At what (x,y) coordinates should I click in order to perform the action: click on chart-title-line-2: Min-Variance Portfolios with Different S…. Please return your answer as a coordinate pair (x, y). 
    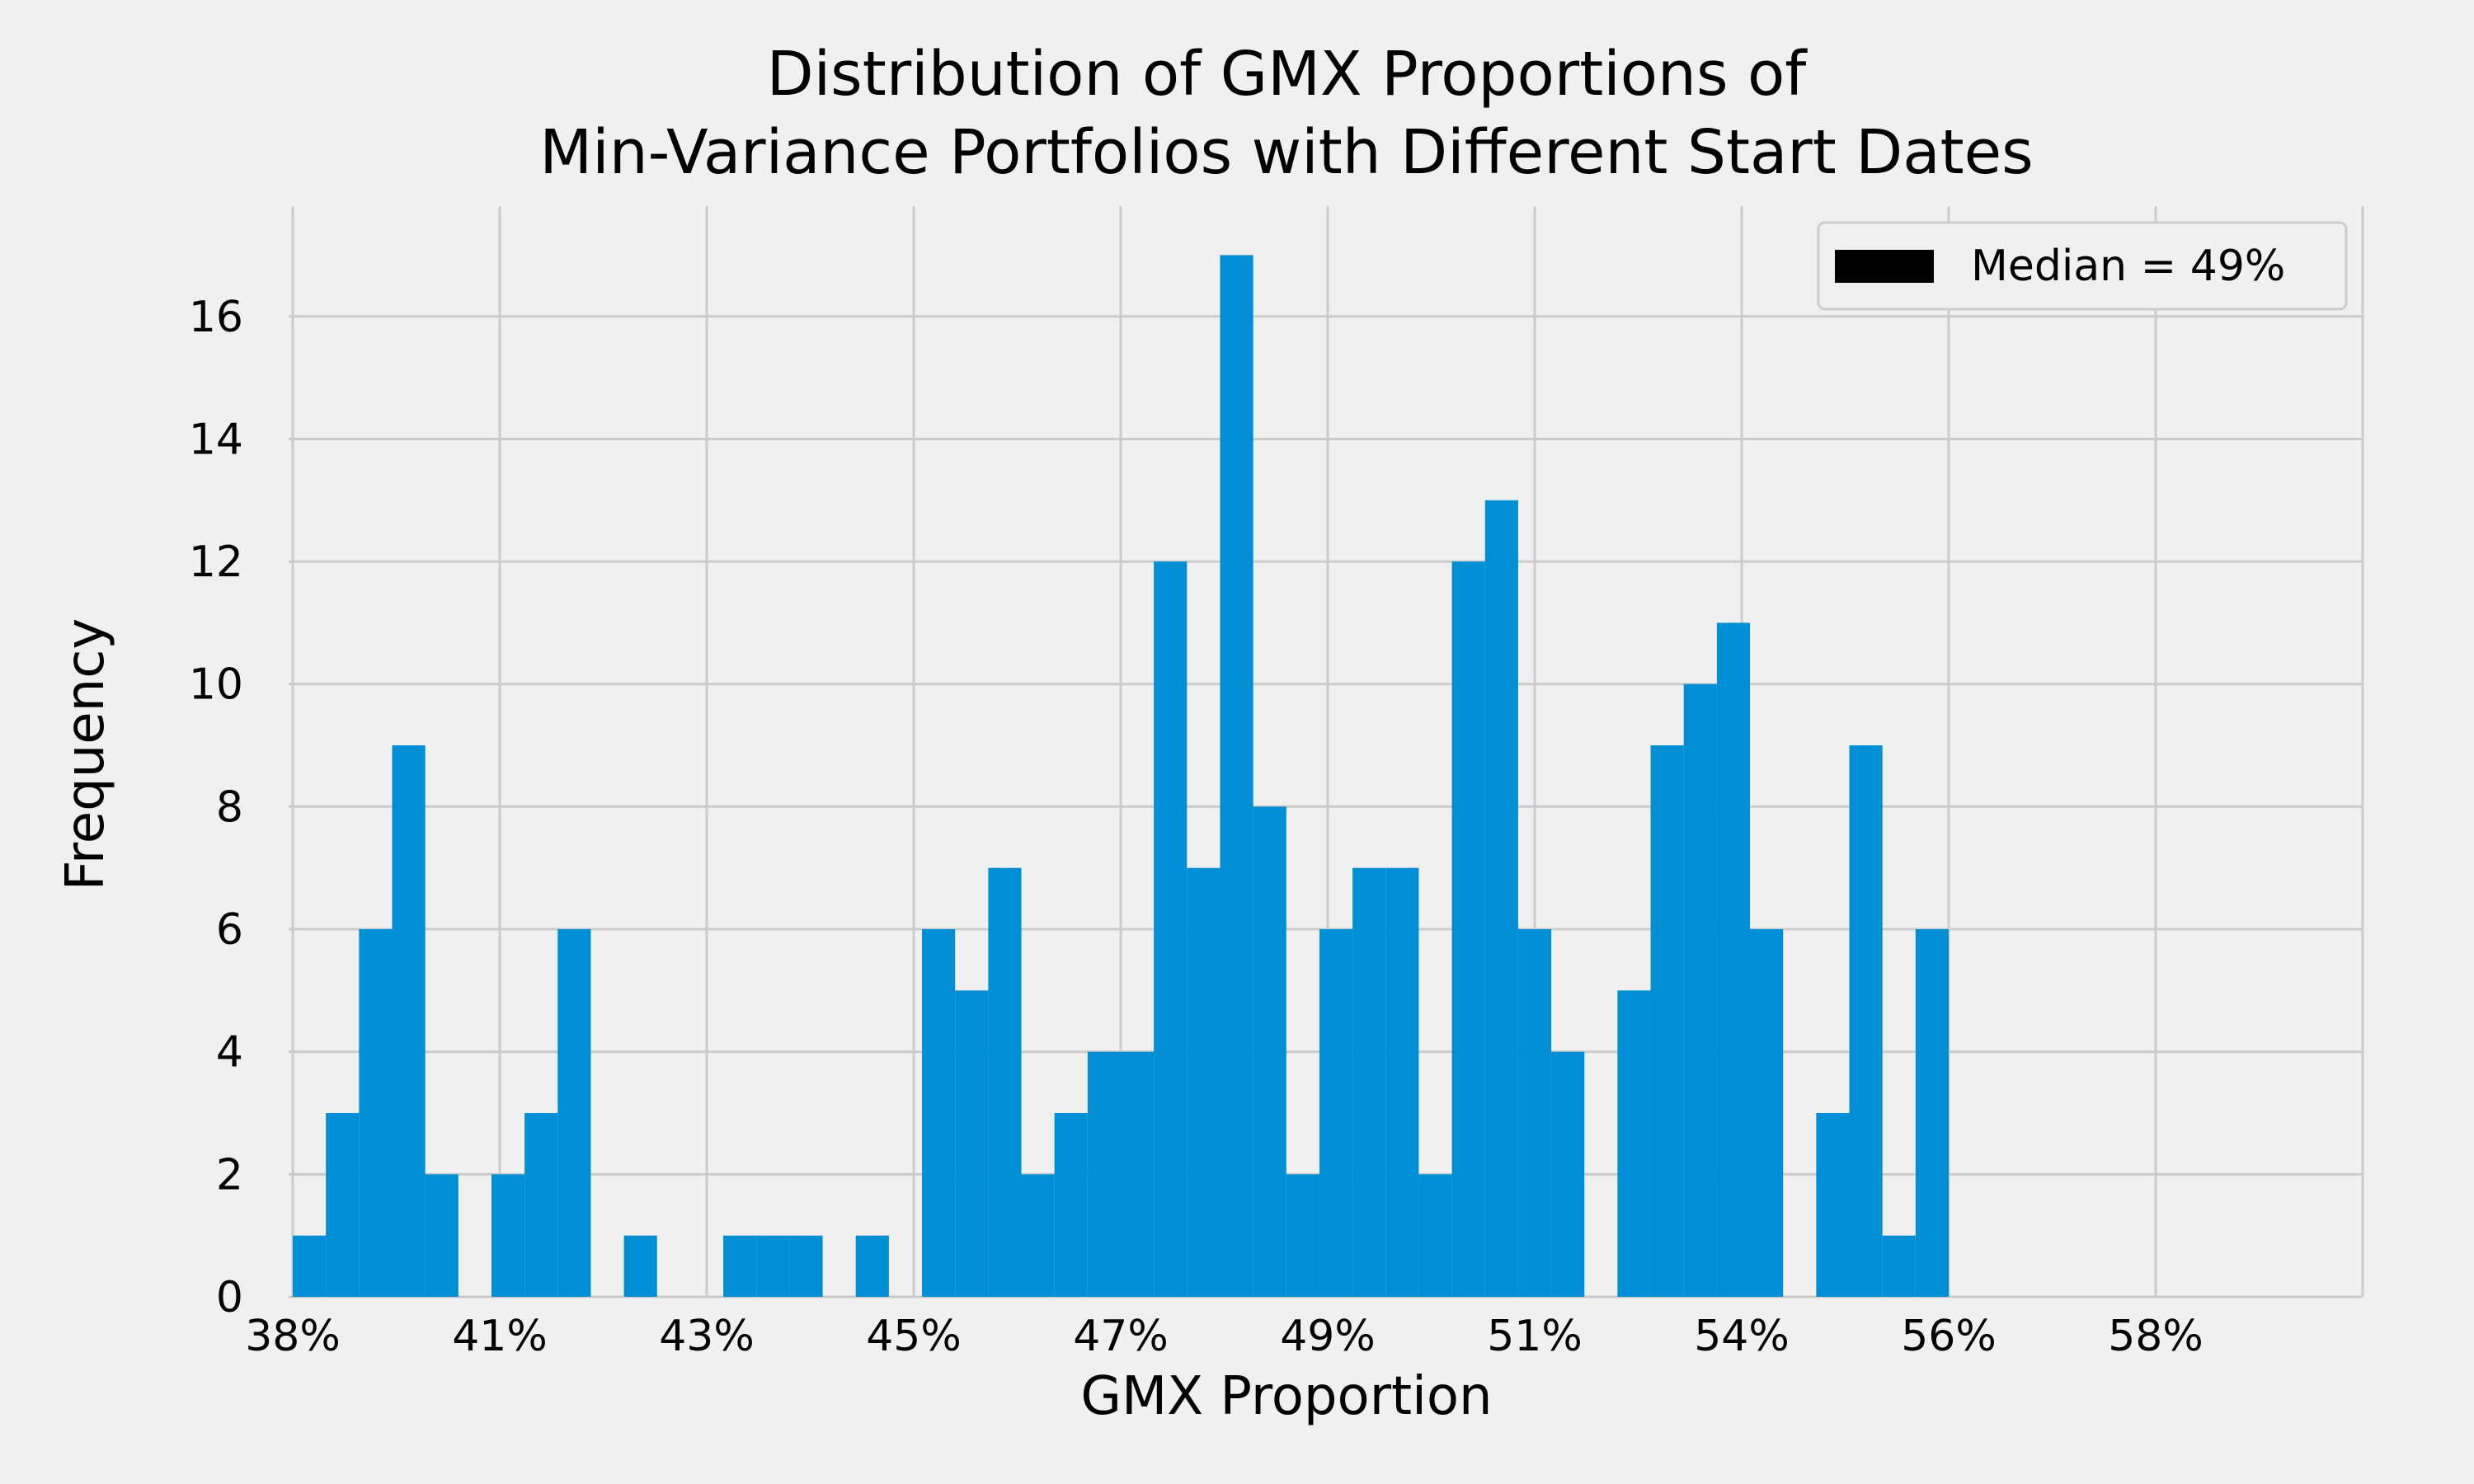
    Looking at the image, I should click on (1286, 152).